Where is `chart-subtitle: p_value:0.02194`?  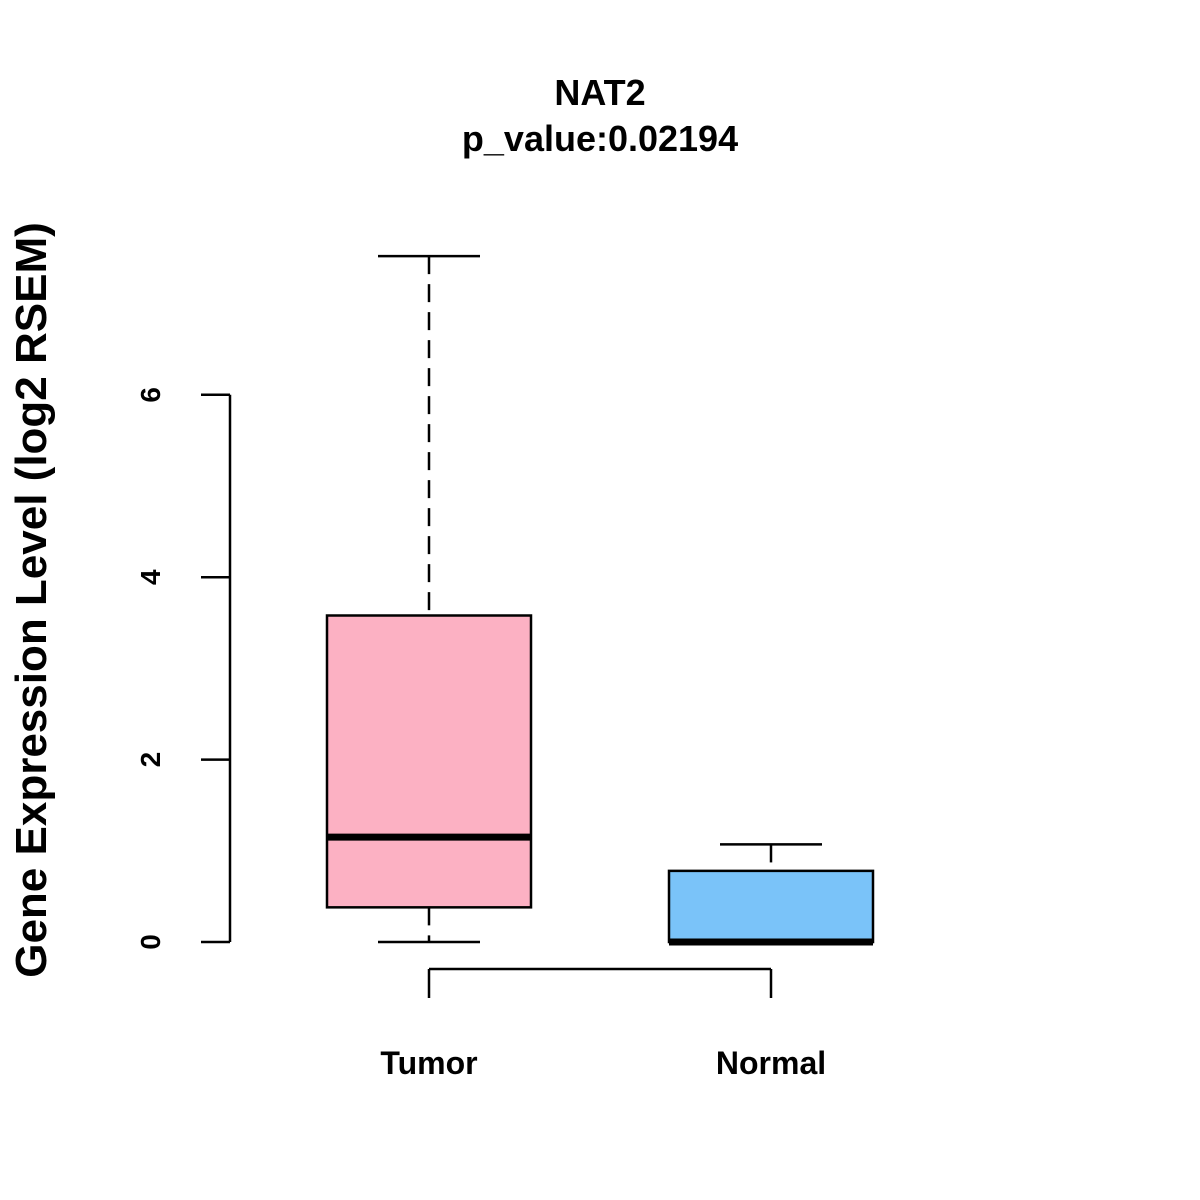 chart-subtitle: p_value:0.02194 is located at coordinates (600, 138).